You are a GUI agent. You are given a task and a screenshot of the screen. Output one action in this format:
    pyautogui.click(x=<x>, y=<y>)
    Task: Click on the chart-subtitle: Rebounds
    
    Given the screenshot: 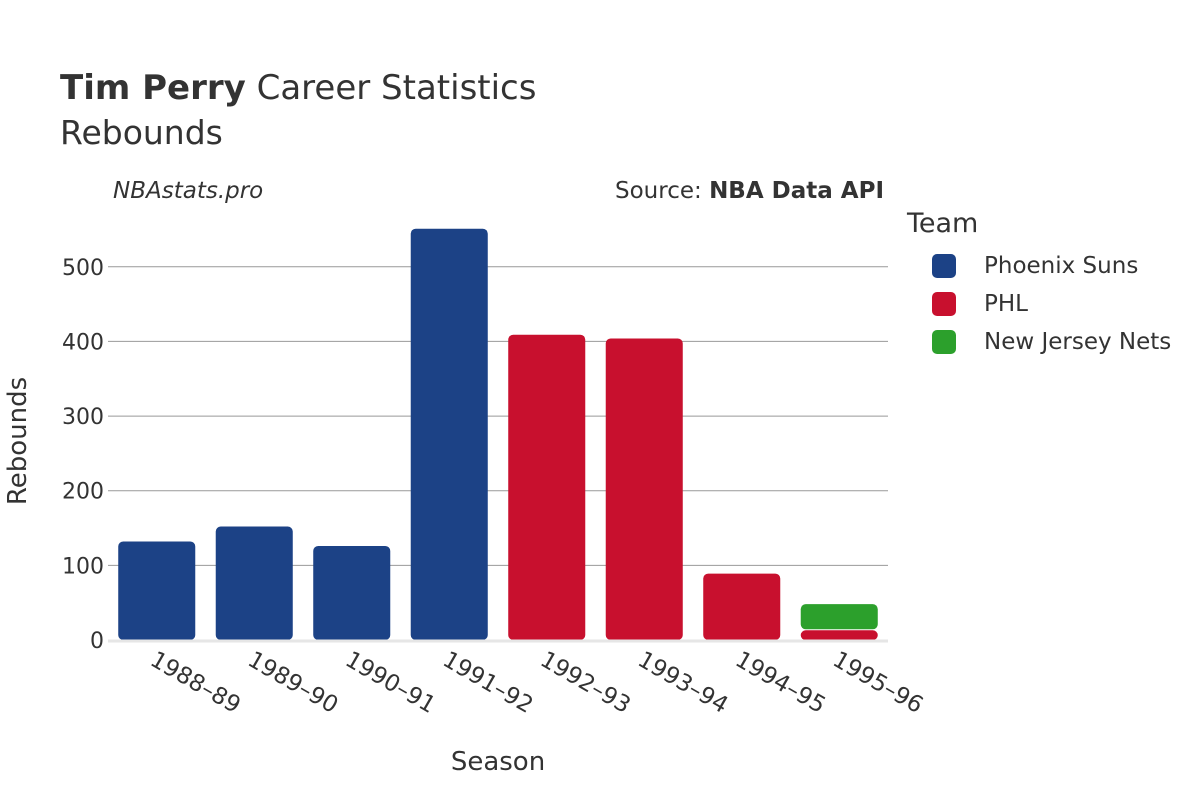 What is the action you would take?
    pyautogui.click(x=141, y=132)
    